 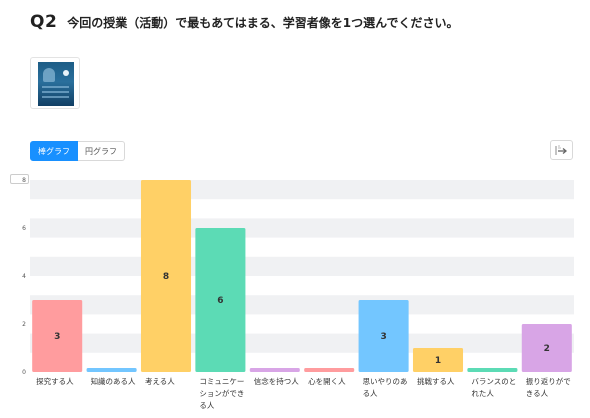 I want to click on thumbnail-image, so click(x=56, y=84).